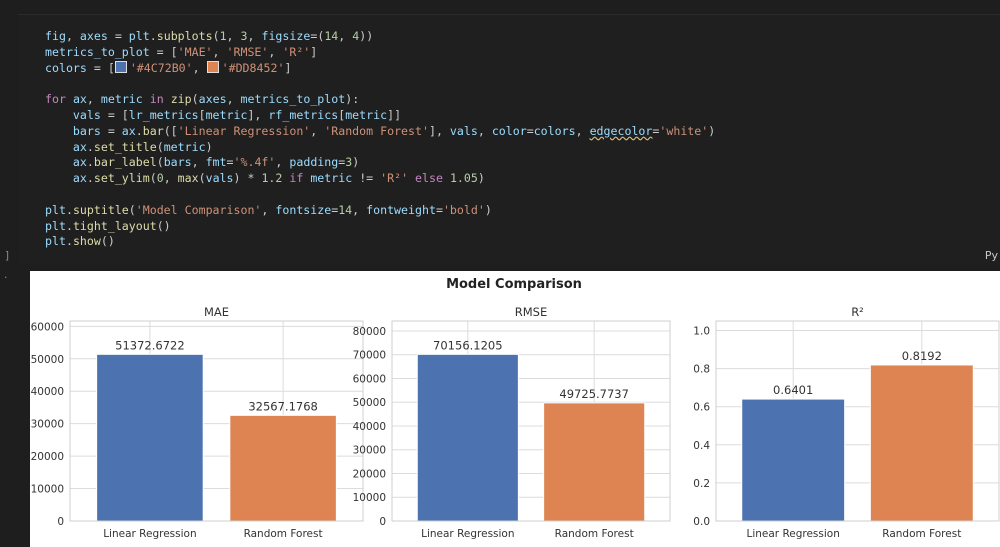 The width and height of the screenshot is (1000, 547). What do you see at coordinates (701, 484) in the screenshot?
I see `y-tick-label: 0.2` at bounding box center [701, 484].